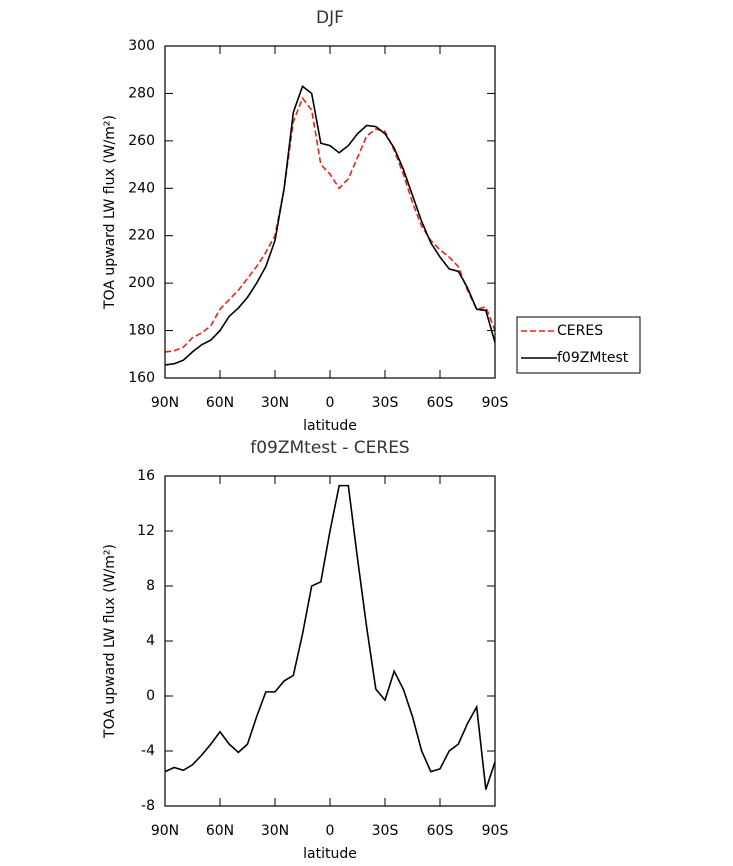 The image size is (733, 866). What do you see at coordinates (150, 641) in the screenshot?
I see `y-tick-label: 4` at bounding box center [150, 641].